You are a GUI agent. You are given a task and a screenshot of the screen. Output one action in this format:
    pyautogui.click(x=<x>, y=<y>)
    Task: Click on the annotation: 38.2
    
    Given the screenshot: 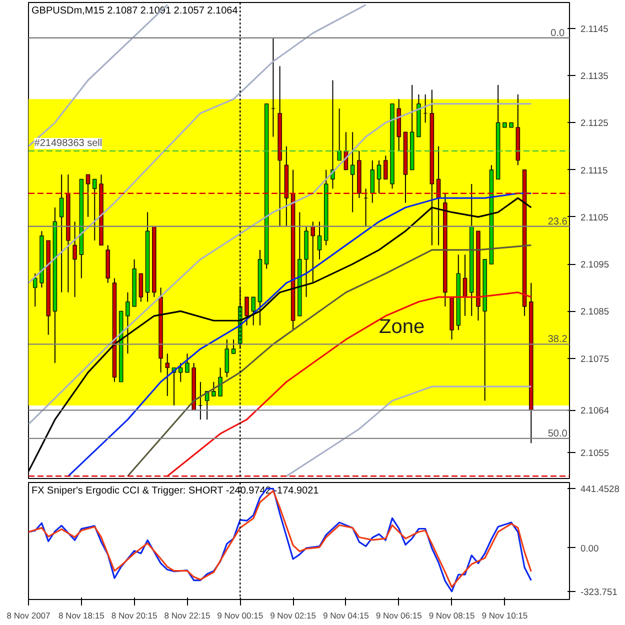 What is the action you would take?
    pyautogui.click(x=558, y=340)
    